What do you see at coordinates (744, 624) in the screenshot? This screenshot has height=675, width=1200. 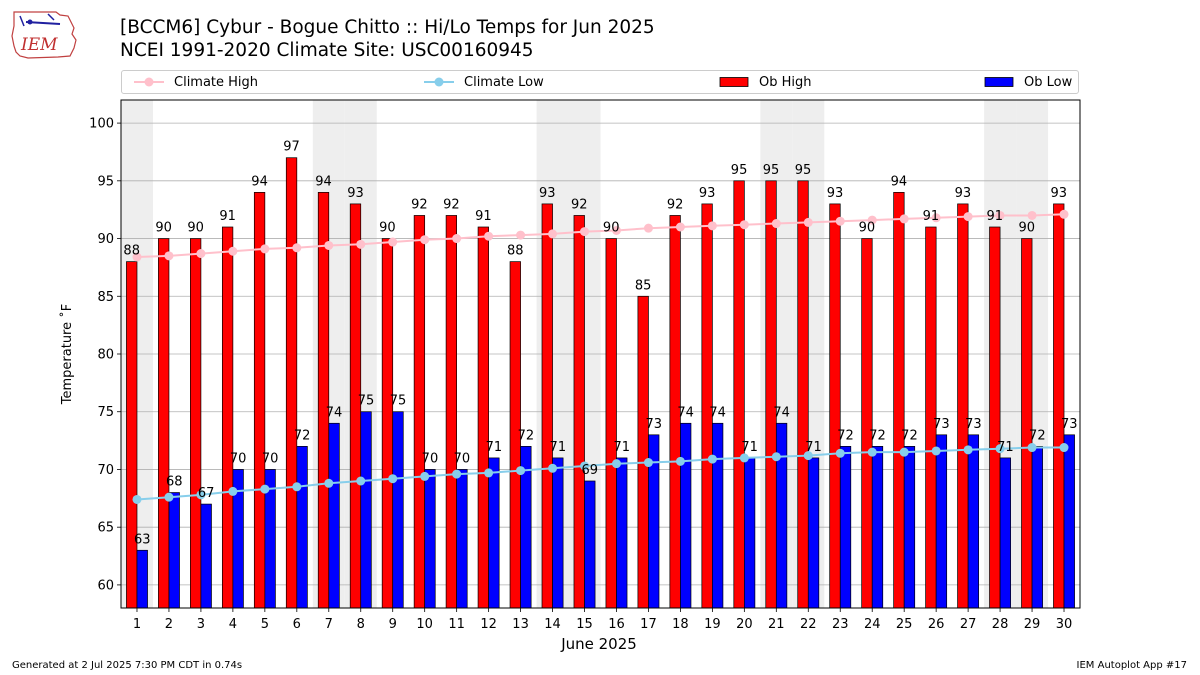 I see `x-tick-label: 20` at bounding box center [744, 624].